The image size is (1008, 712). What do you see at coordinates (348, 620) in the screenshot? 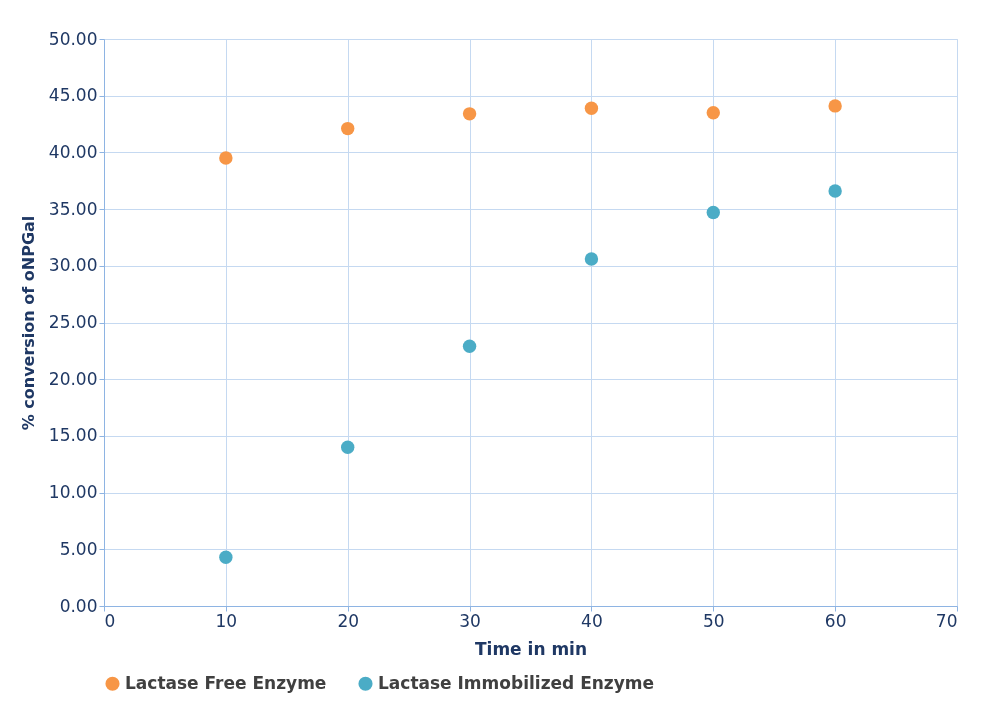
I see `x-tick-label: 20` at bounding box center [348, 620].